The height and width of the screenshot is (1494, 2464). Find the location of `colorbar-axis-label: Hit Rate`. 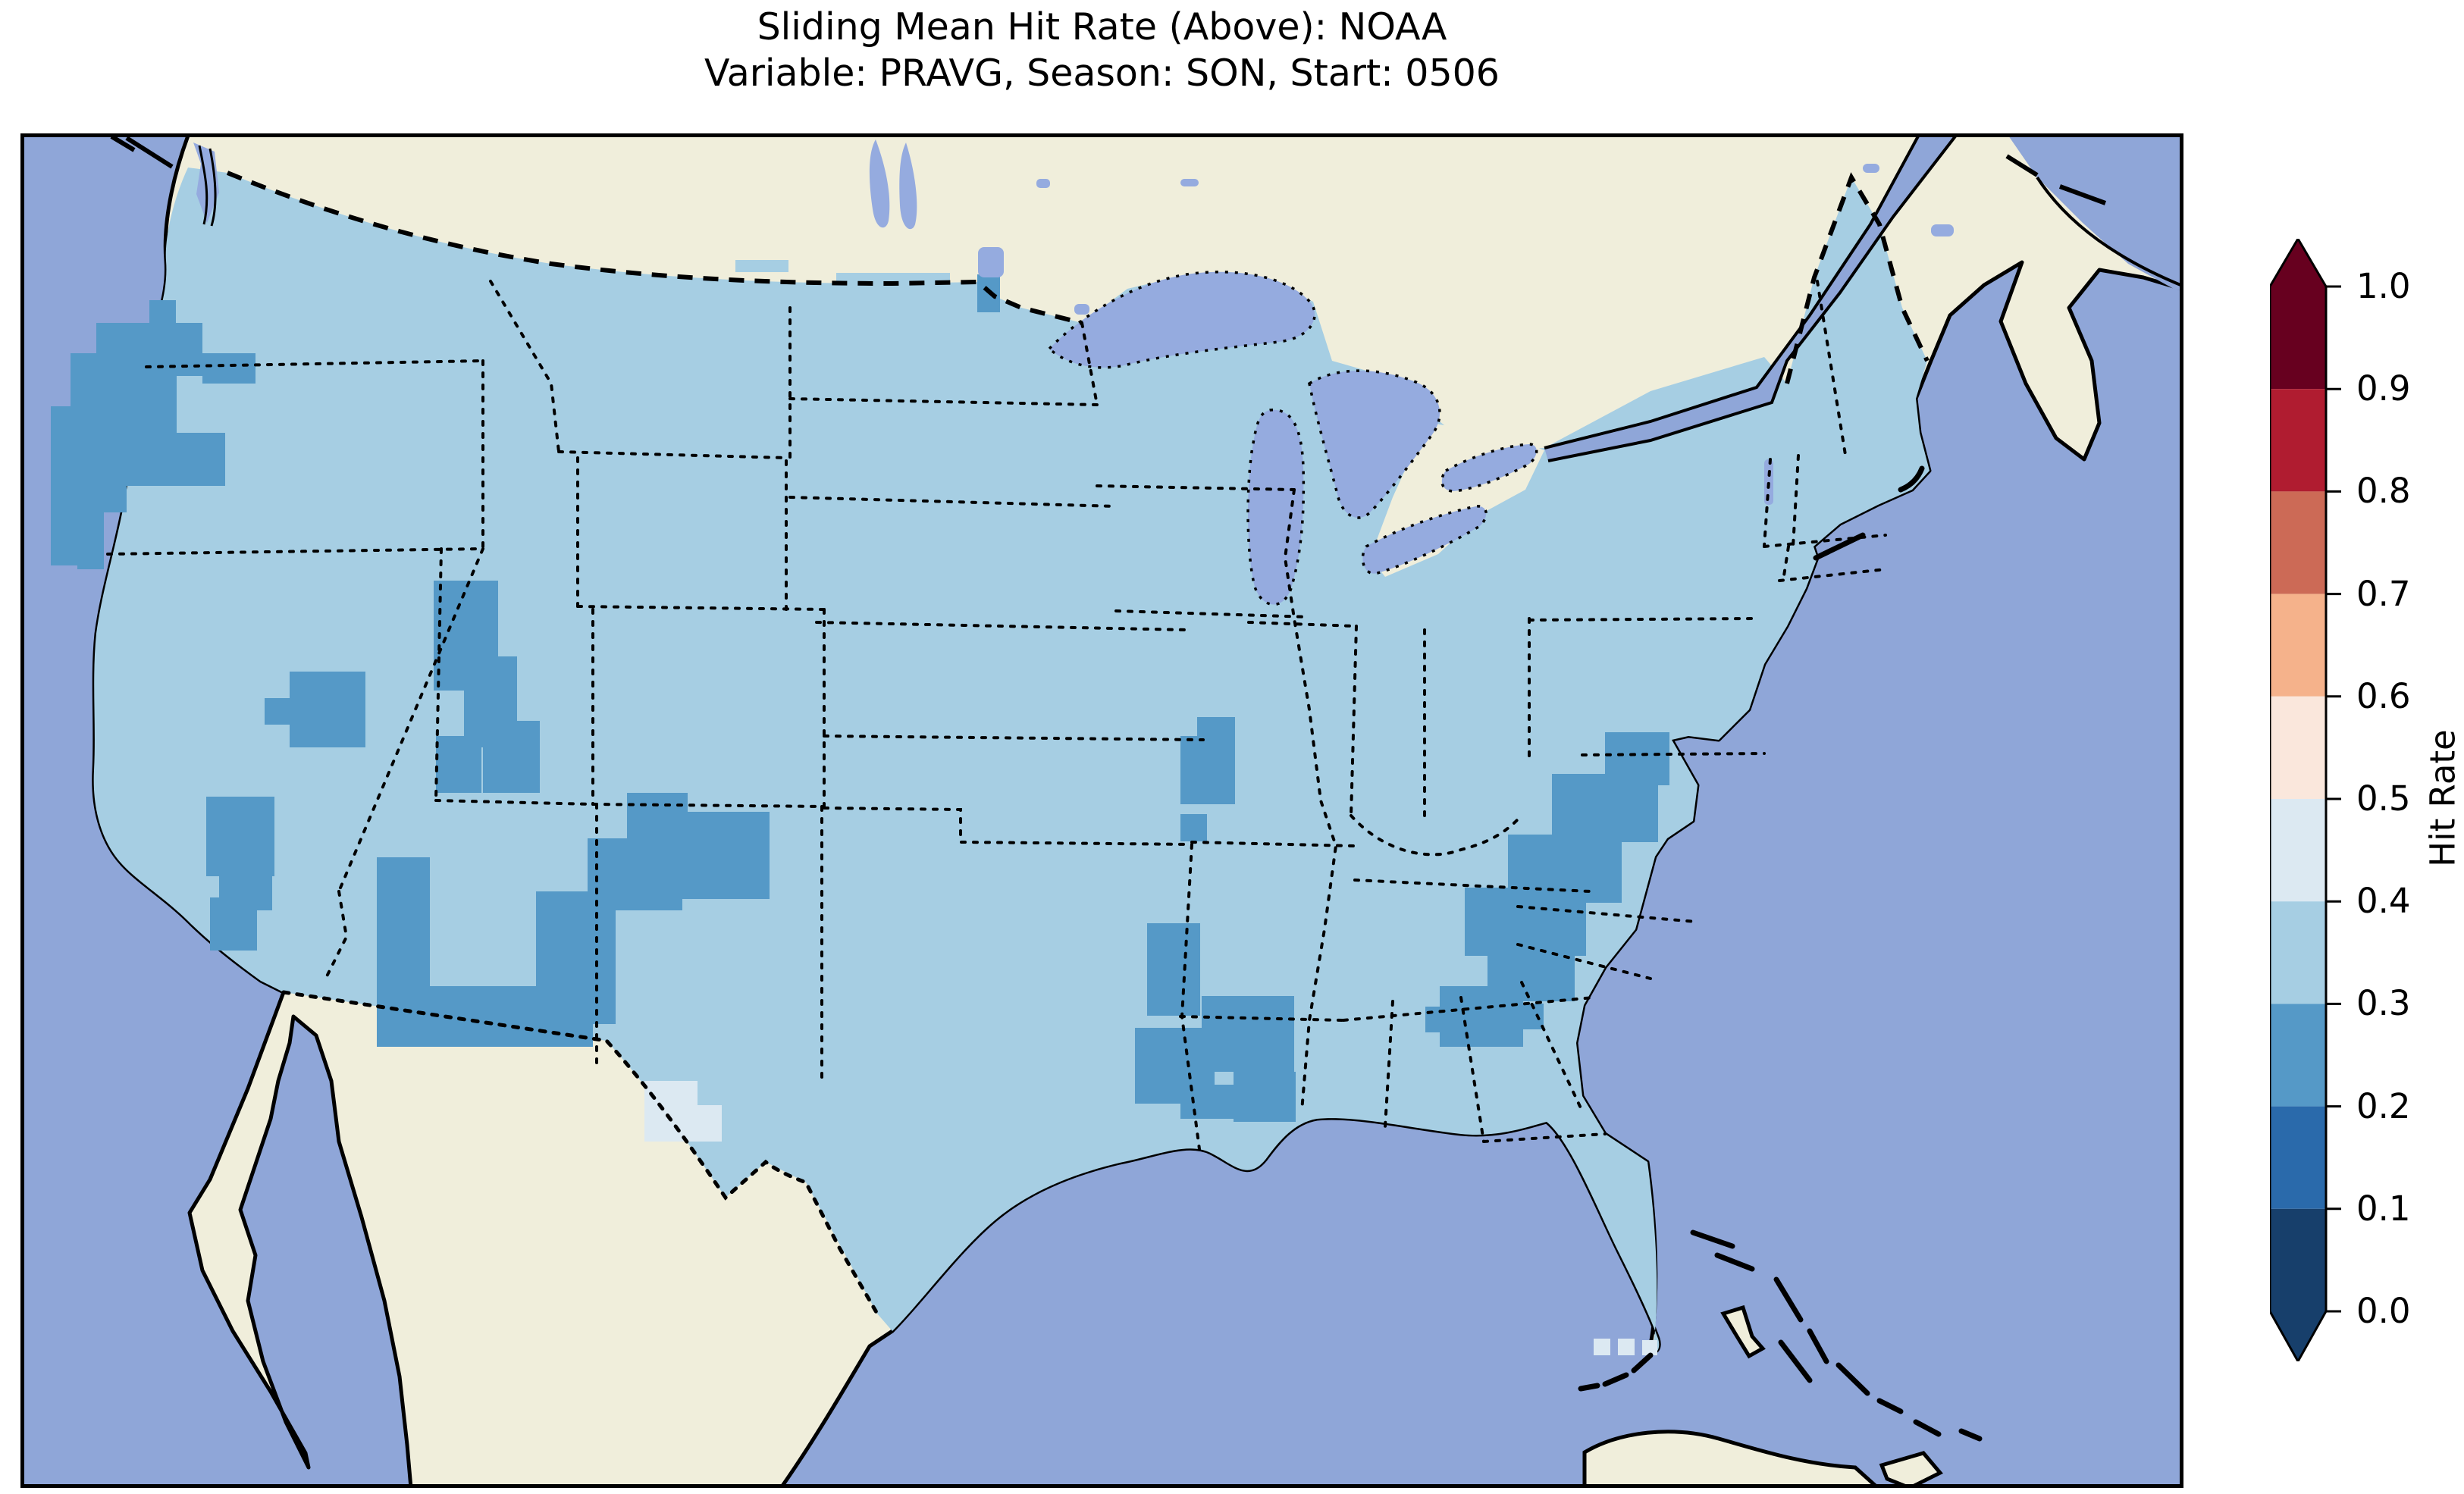

colorbar-axis-label: Hit Rate is located at coordinates (2442, 798).